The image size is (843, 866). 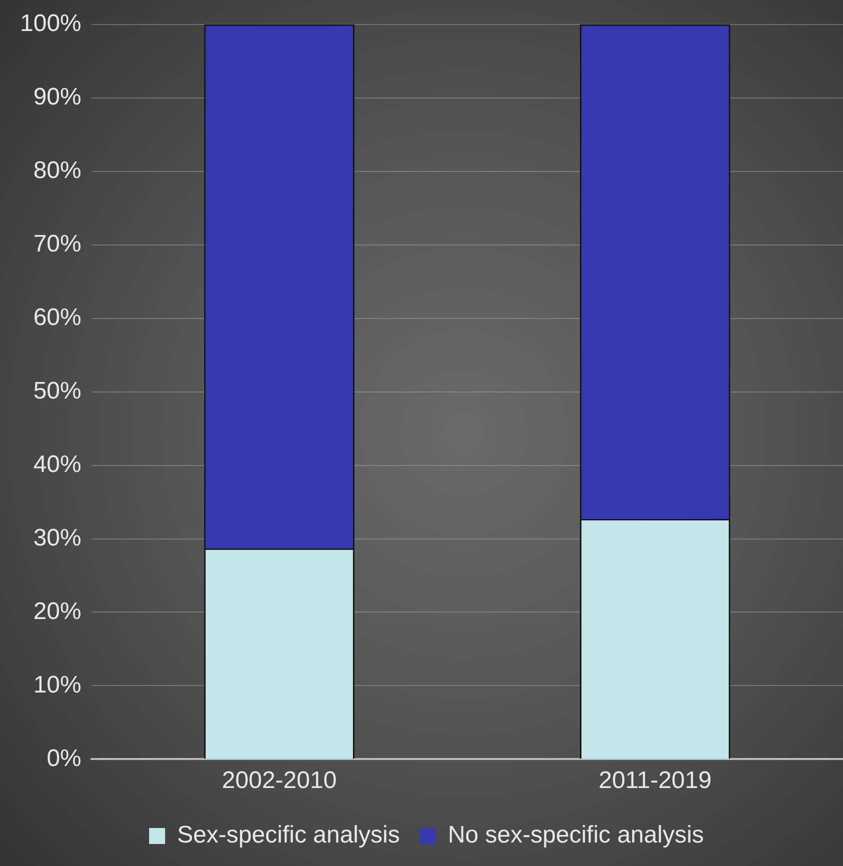 What do you see at coordinates (57, 244) in the screenshot?
I see `y-tick-label: 70%` at bounding box center [57, 244].